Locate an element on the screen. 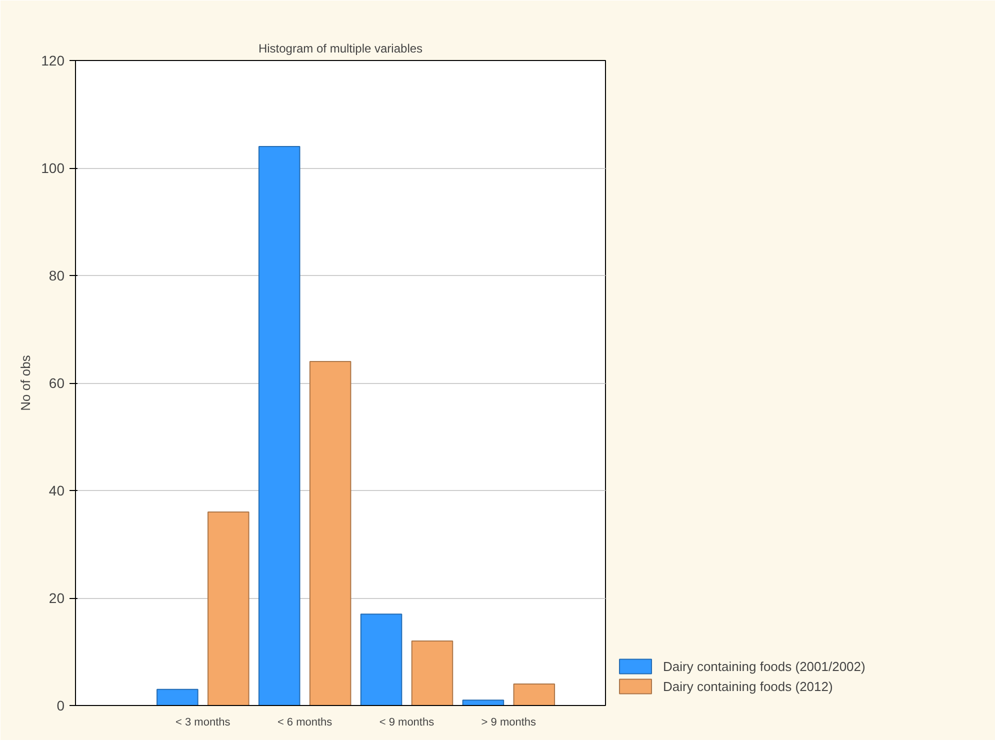 The image size is (995, 751). y-tick-label: 0 is located at coordinates (60, 706).